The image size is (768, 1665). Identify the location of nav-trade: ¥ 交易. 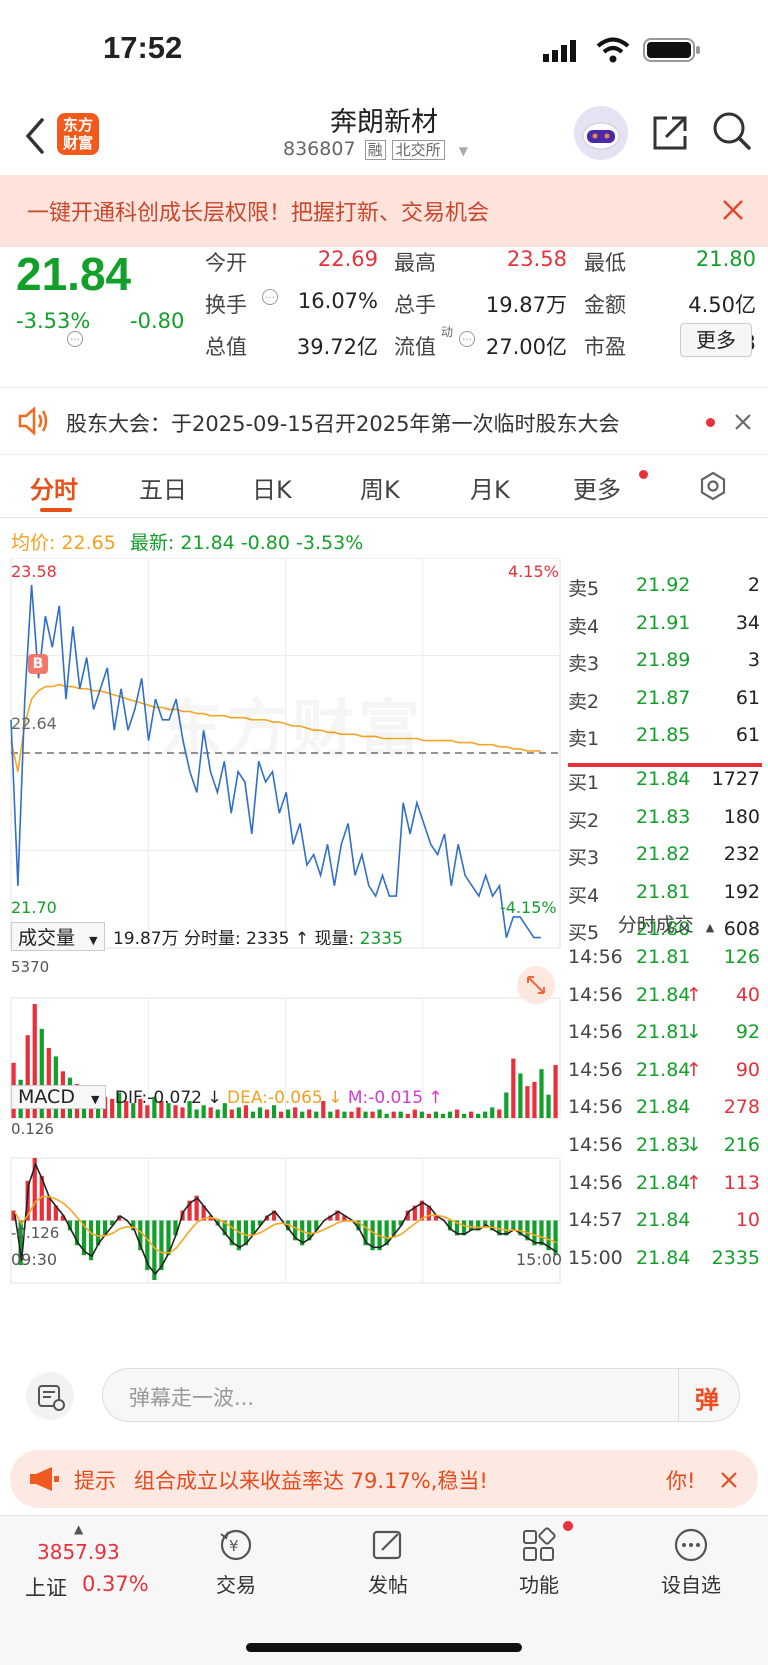
(236, 1562).